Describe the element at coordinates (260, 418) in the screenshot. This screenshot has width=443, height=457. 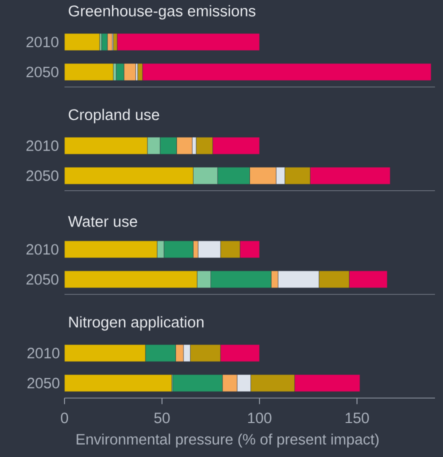
I see `x-tick-label: 100` at that location.